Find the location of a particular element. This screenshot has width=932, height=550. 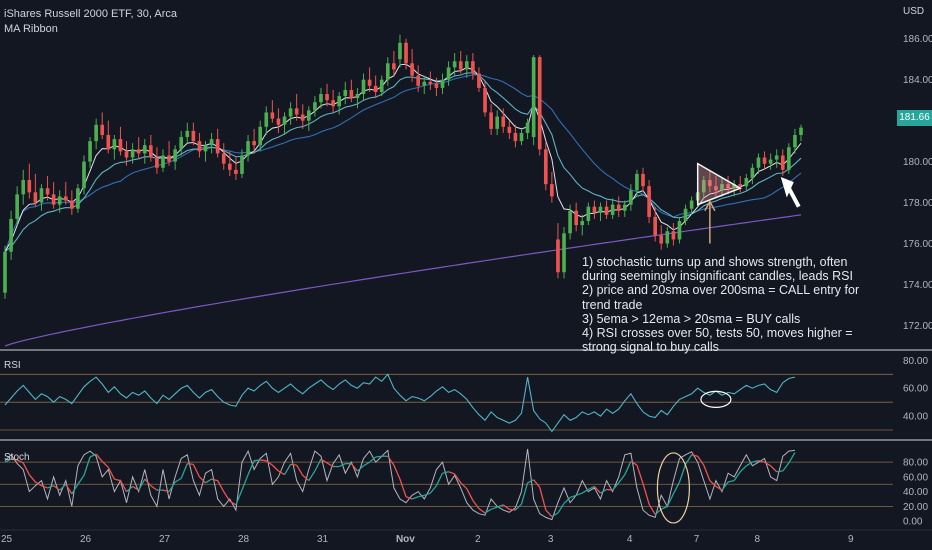

triangle-pattern is located at coordinates (719, 184).